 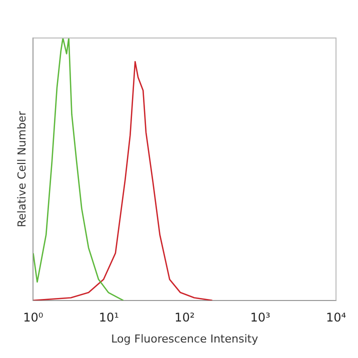 What do you see at coordinates (109, 317) in the screenshot?
I see `x-tick-label: 10¹` at bounding box center [109, 317].